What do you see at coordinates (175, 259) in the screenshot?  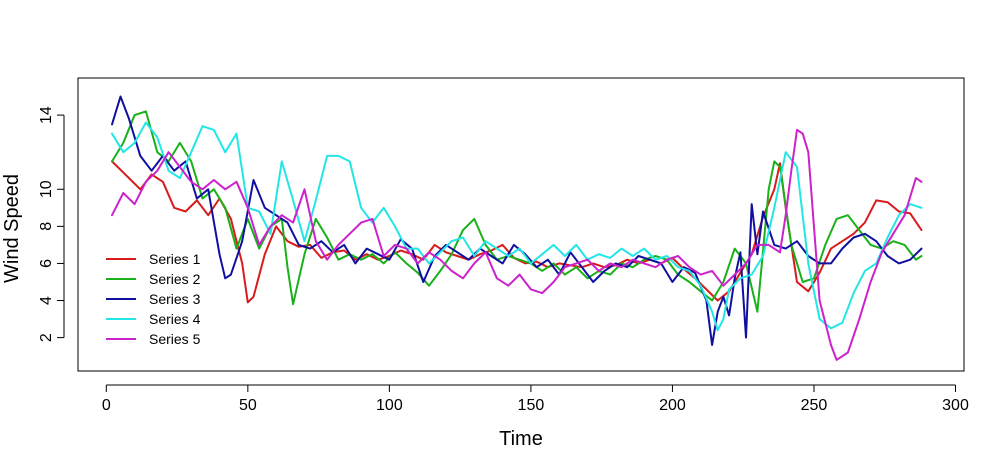 I see `legend-label-1: Series 1` at bounding box center [175, 259].